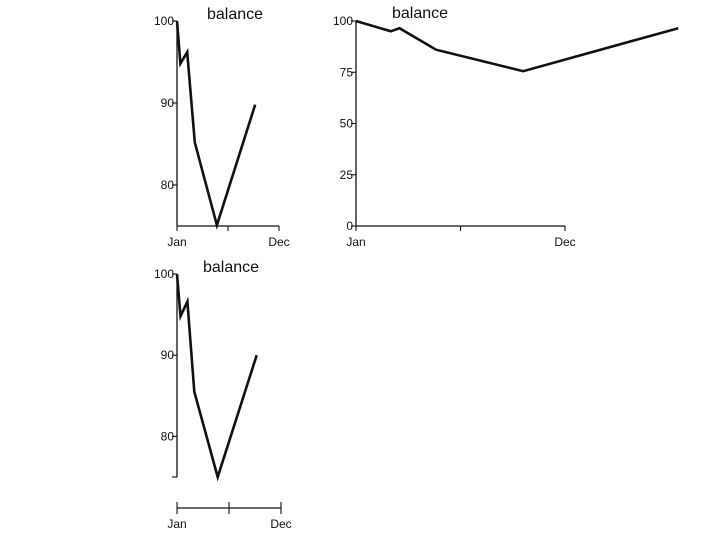  Describe the element at coordinates (347, 72) in the screenshot. I see `y-tick-label: 75` at that location.